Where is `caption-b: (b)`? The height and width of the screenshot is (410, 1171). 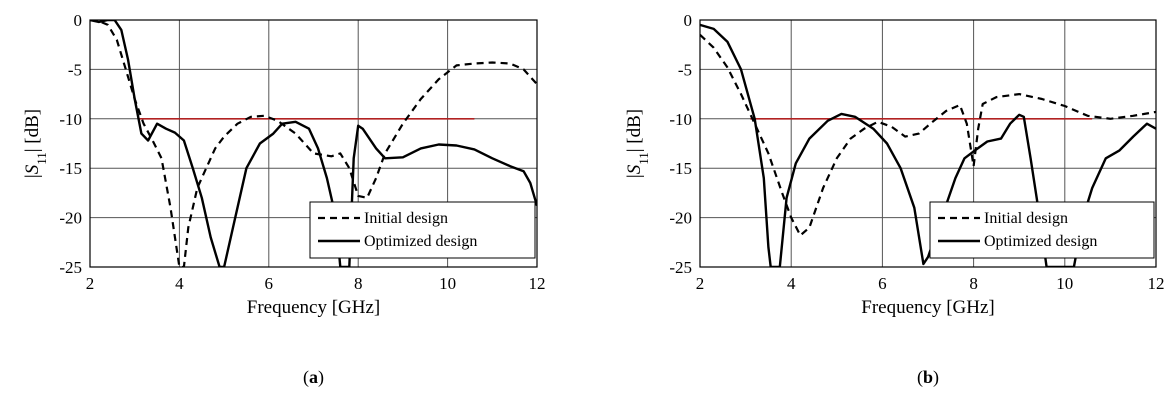 caption-b: (b) is located at coordinates (928, 377).